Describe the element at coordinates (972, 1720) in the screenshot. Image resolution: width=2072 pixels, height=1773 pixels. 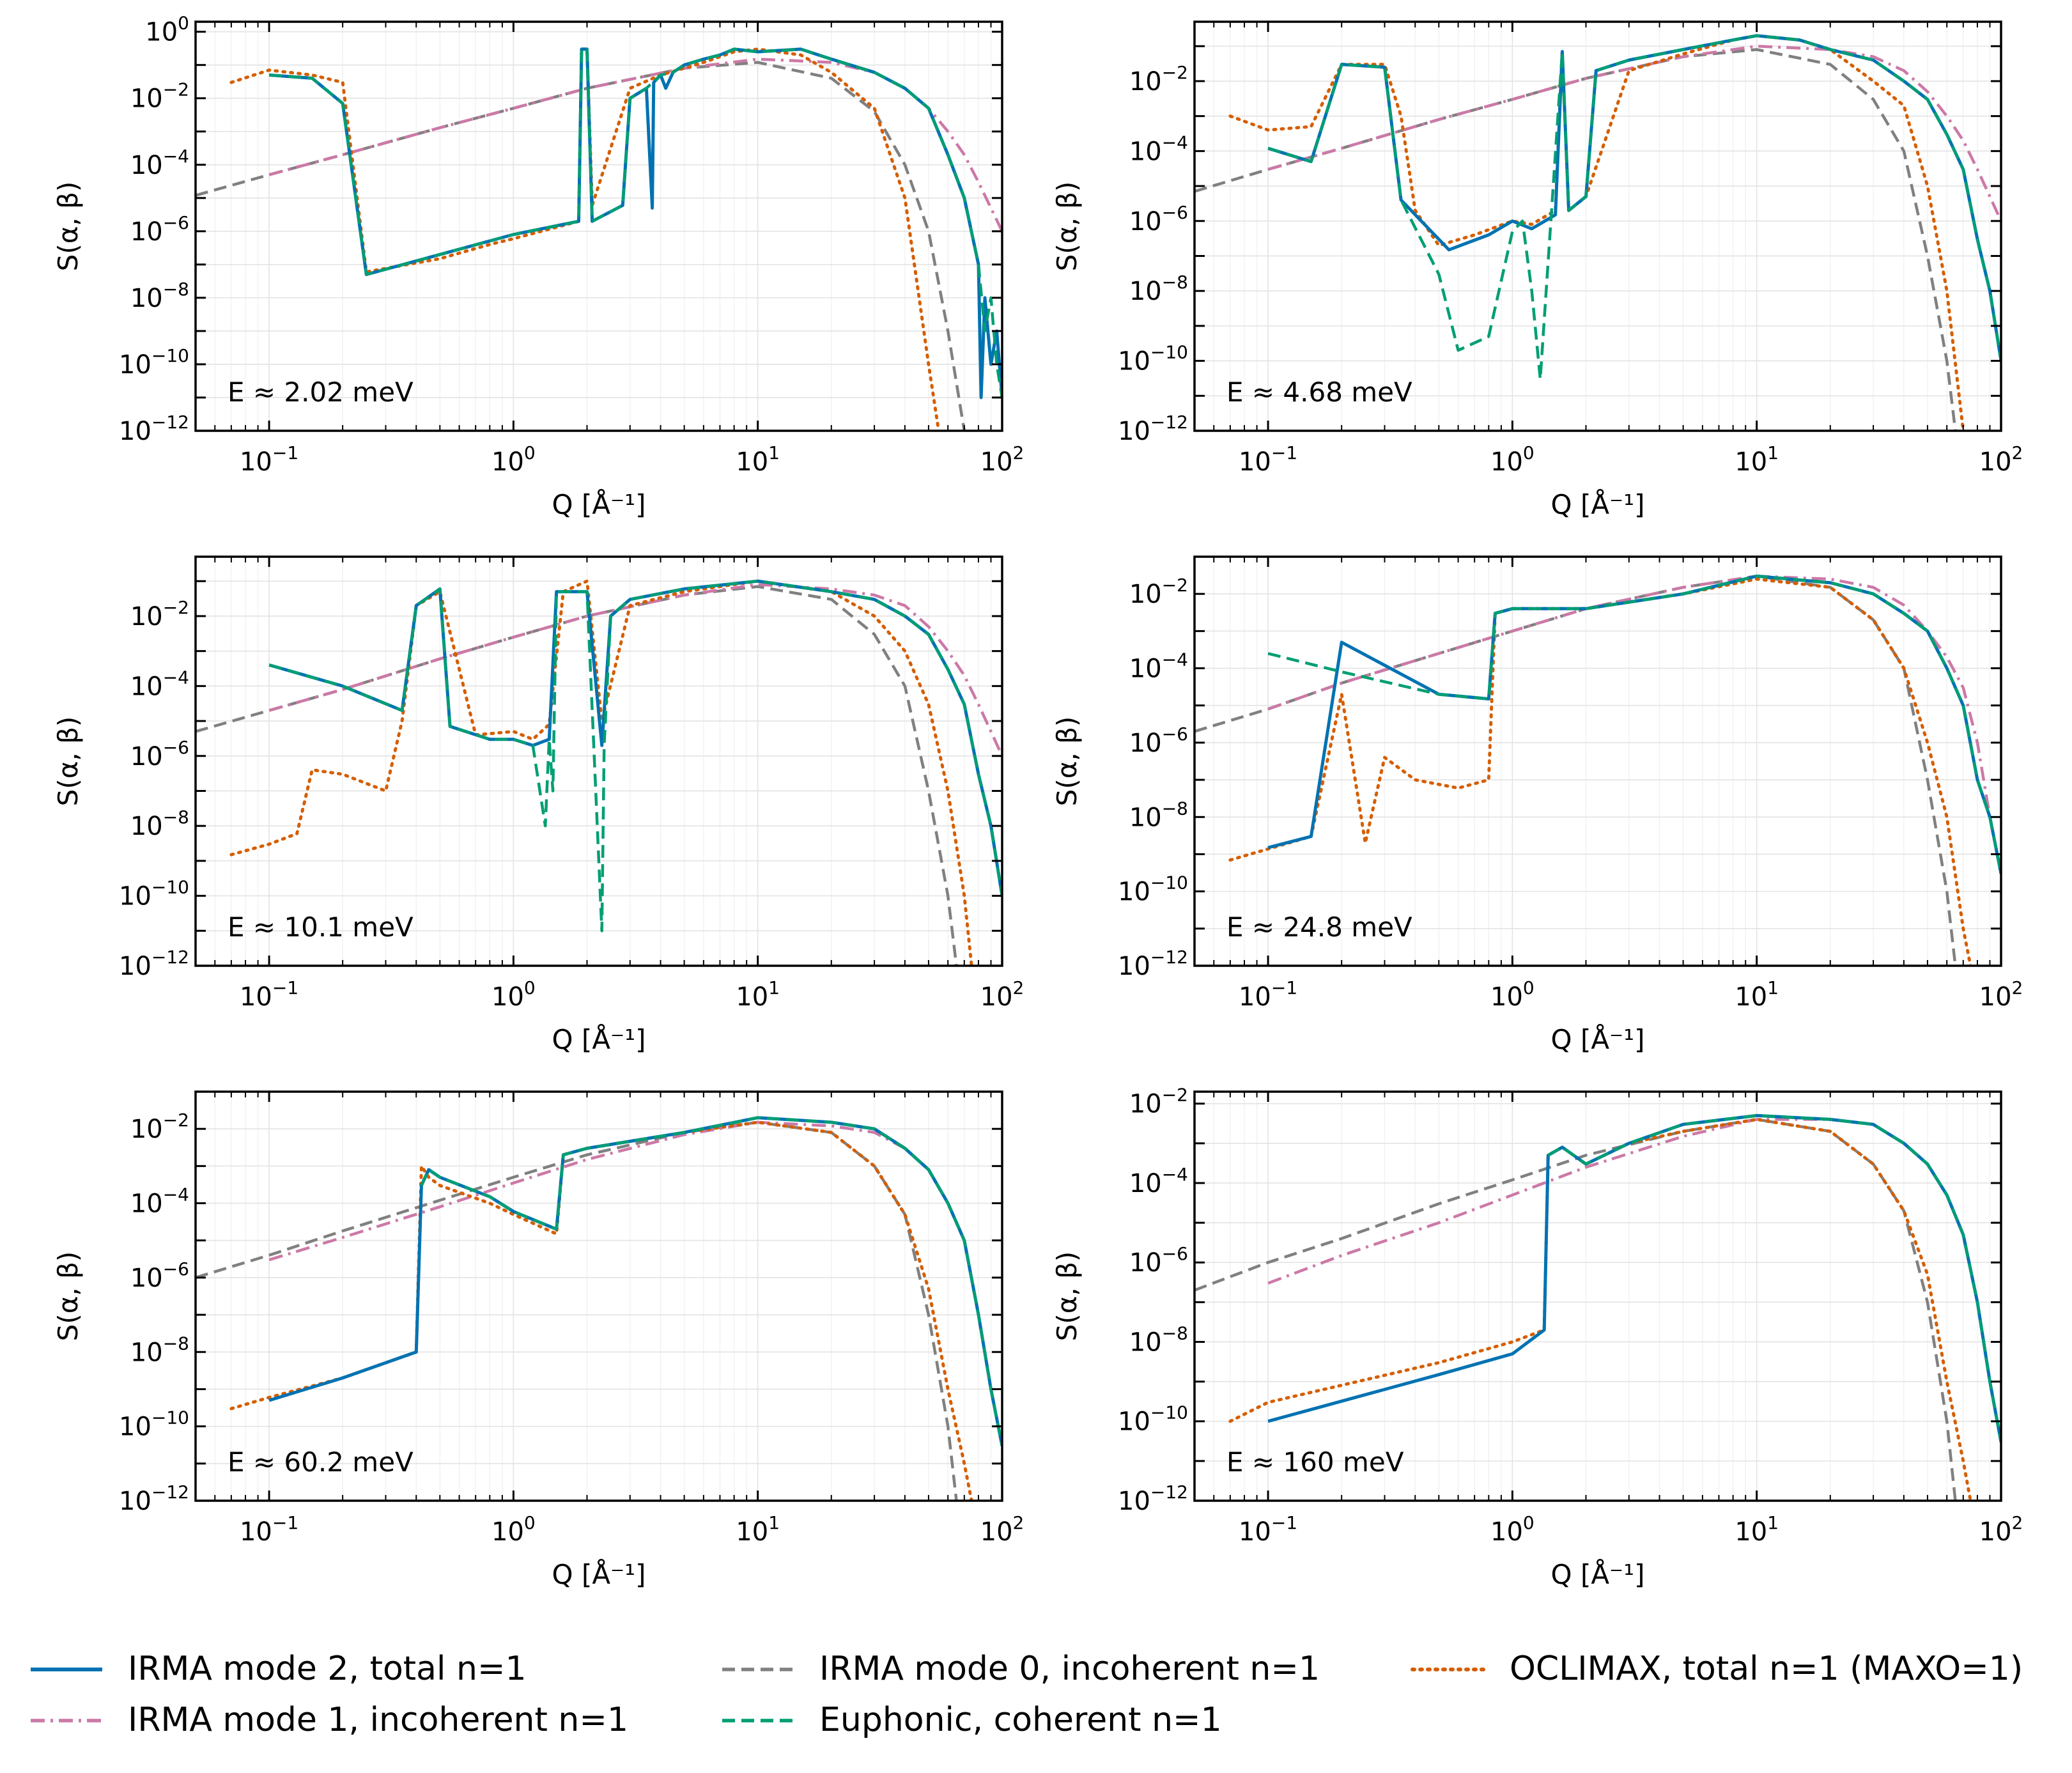
I see `legend-item-euphonic-coherent: Euphonic, coherent n=1` at that location.